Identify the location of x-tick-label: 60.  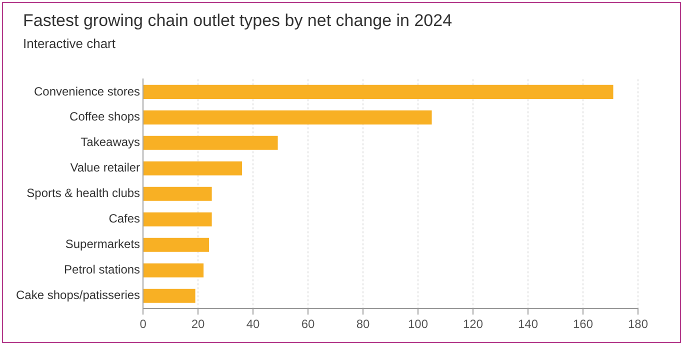
(308, 324).